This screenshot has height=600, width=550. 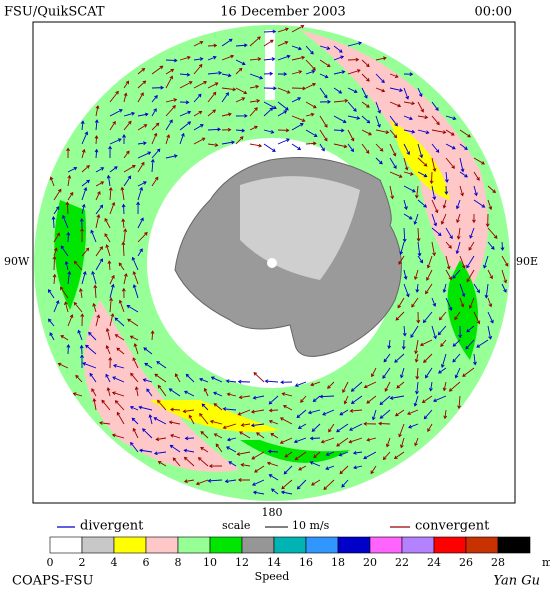 What do you see at coordinates (50, 562) in the screenshot?
I see `colorbar-tick-label: 0` at bounding box center [50, 562].